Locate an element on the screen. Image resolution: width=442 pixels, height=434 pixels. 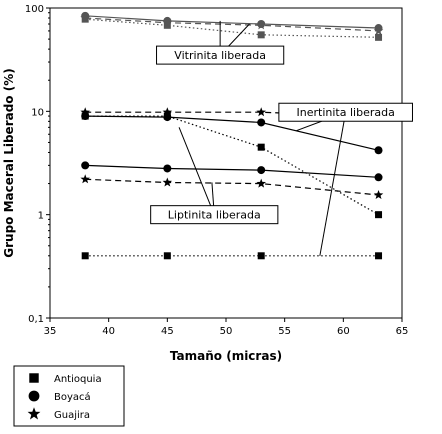
x-tick-label: 60 is located at coordinates (343, 331).